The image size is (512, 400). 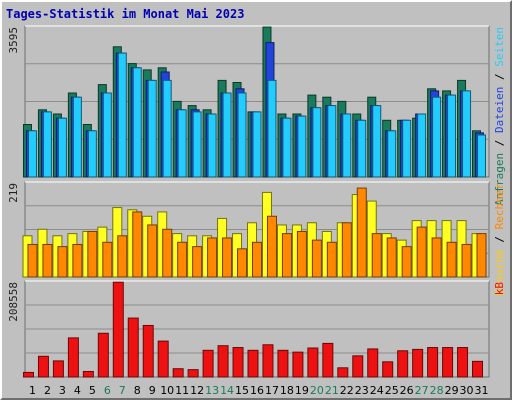 What do you see at coordinates (499, 77) in the screenshot?
I see `panel-top-right-label-part-3: /` at bounding box center [499, 77].